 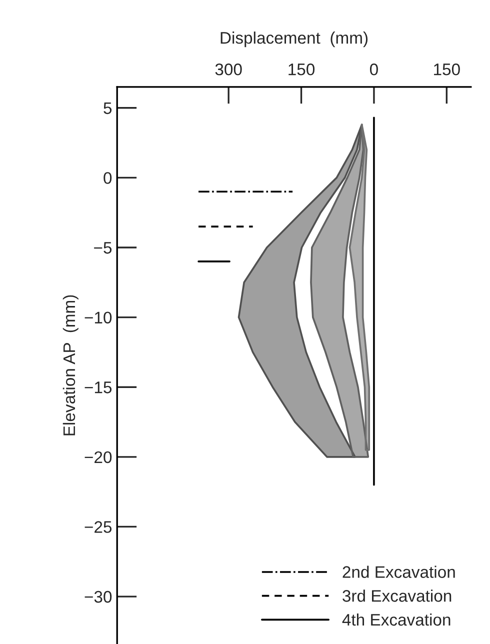 I want to click on y-tick-label: −25, so click(x=98, y=527).